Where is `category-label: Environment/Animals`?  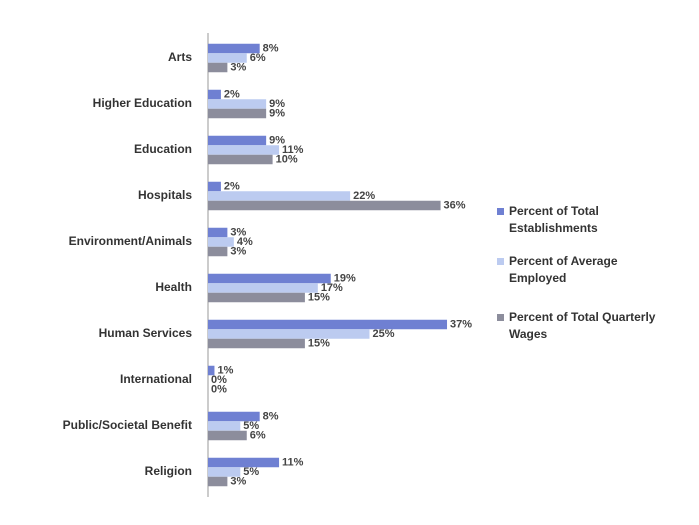 category-label: Environment/Animals is located at coordinates (131, 241).